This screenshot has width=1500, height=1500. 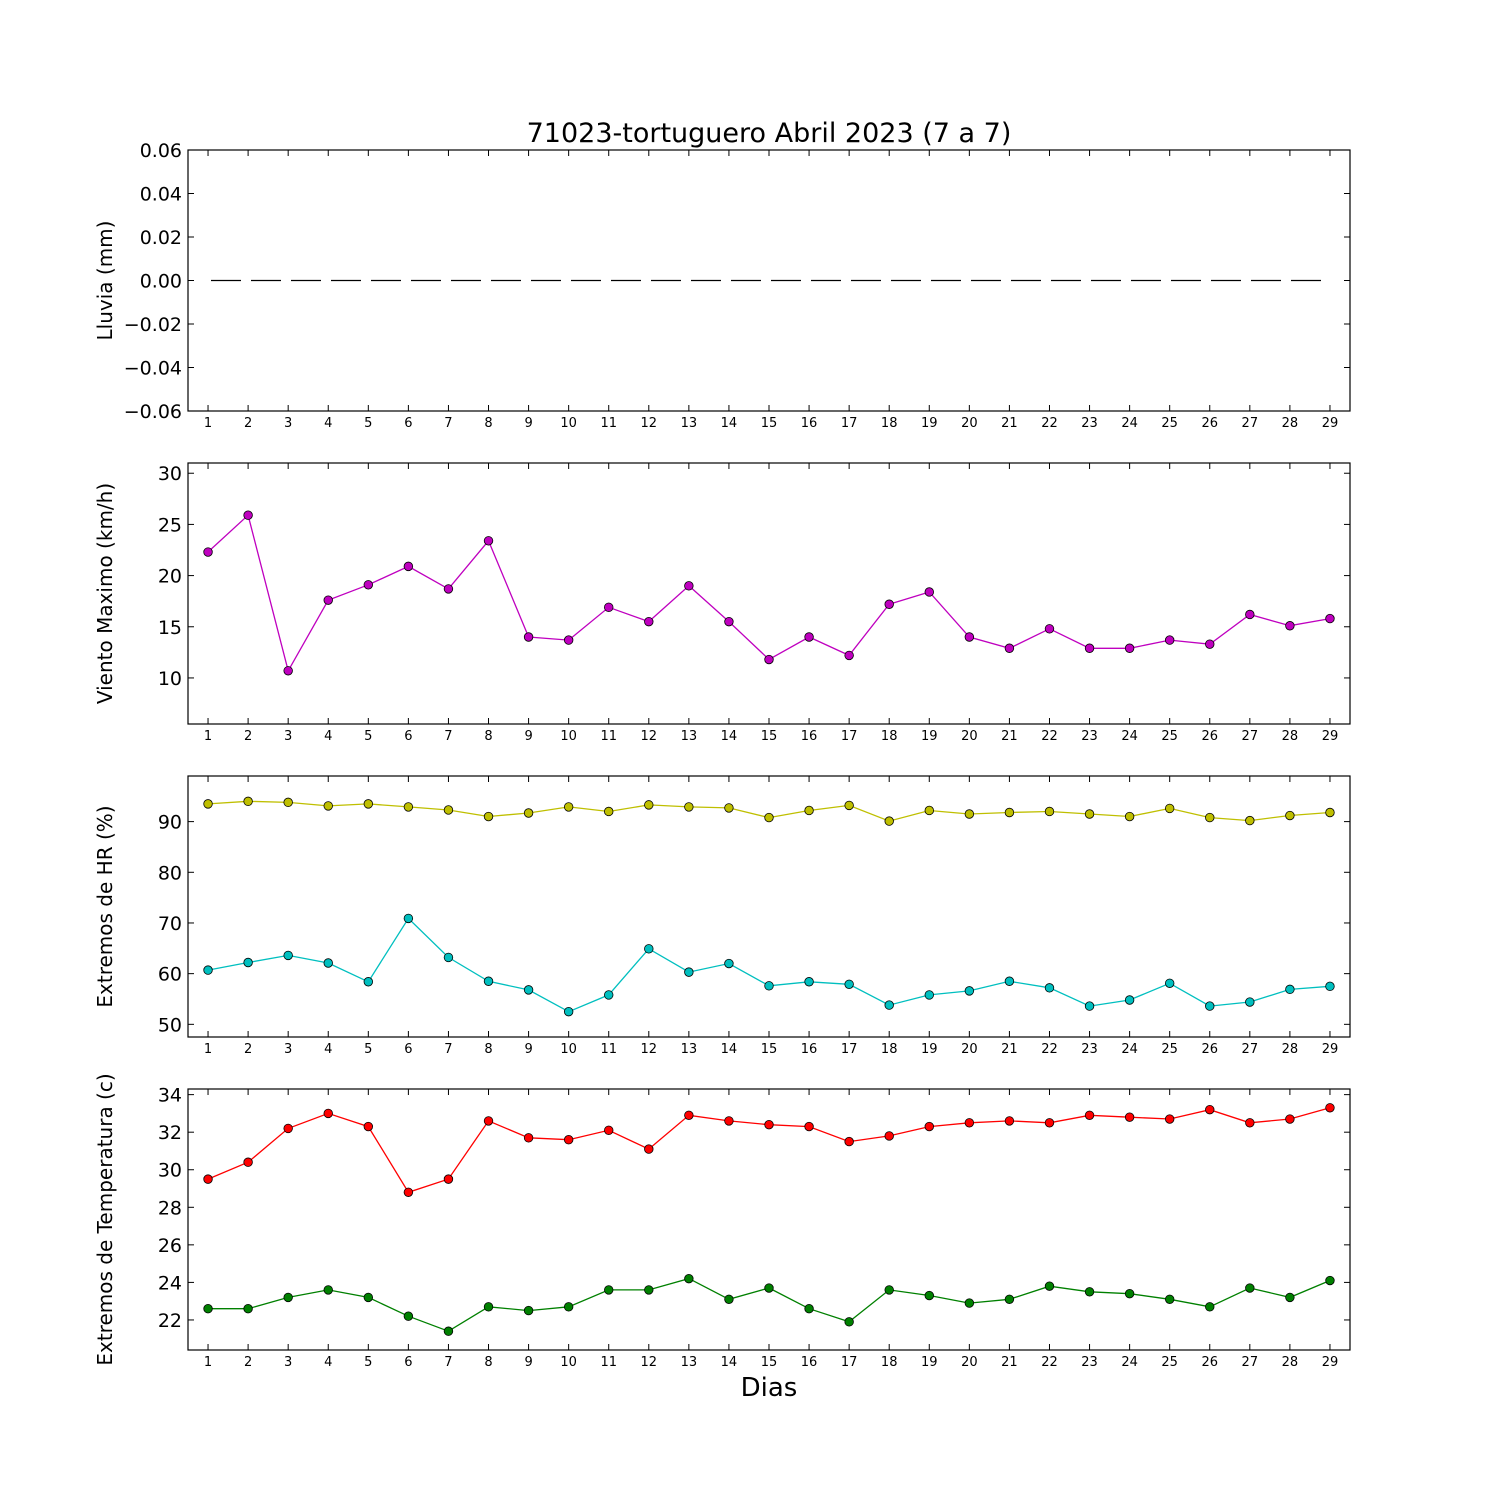 What do you see at coordinates (528, 1049) in the screenshot?
I see `x-tick-label: 9` at bounding box center [528, 1049].